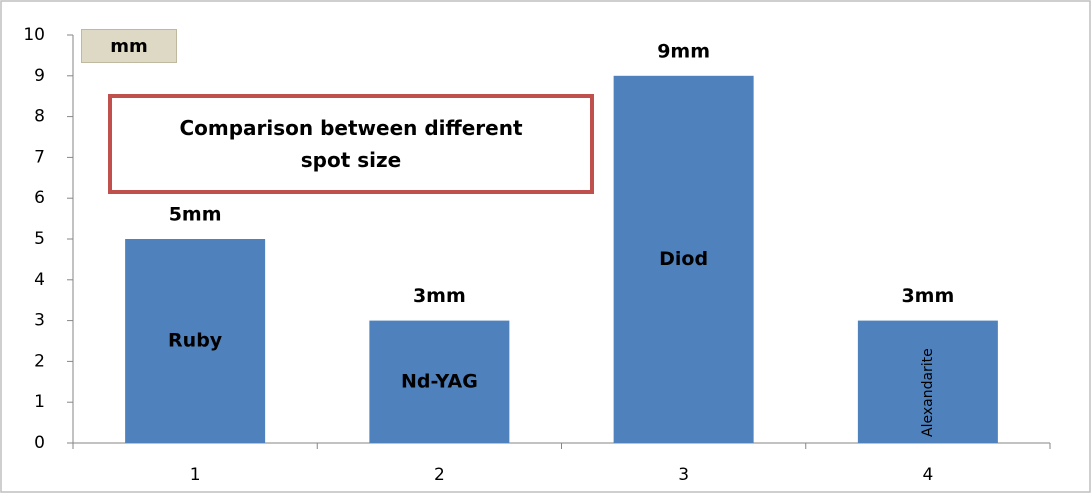 The image size is (1092, 494). What do you see at coordinates (683, 51) in the screenshot?
I see `value-label: 9mm` at bounding box center [683, 51].